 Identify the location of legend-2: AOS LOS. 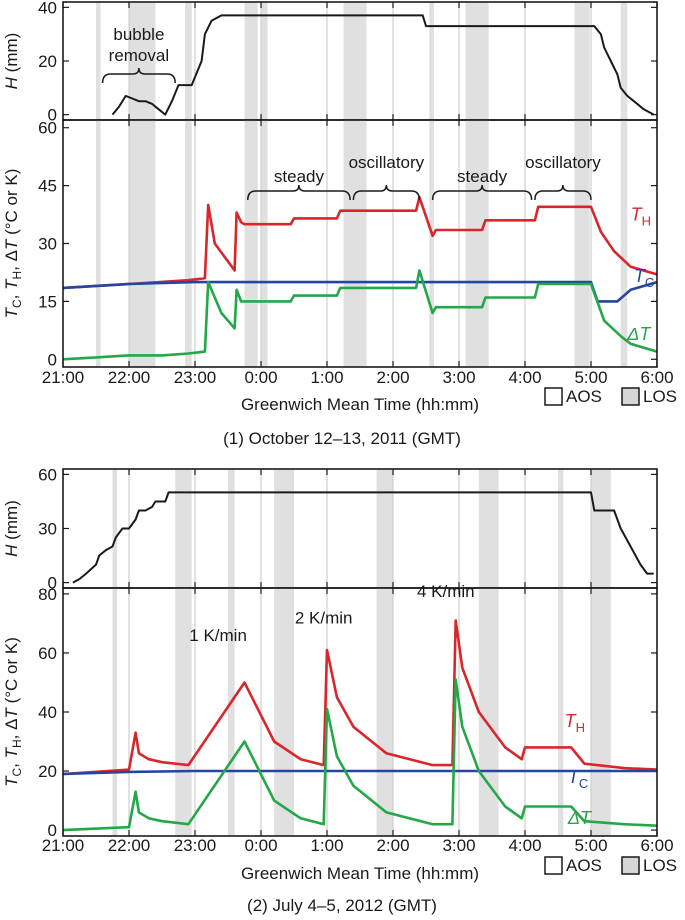
(610, 865).